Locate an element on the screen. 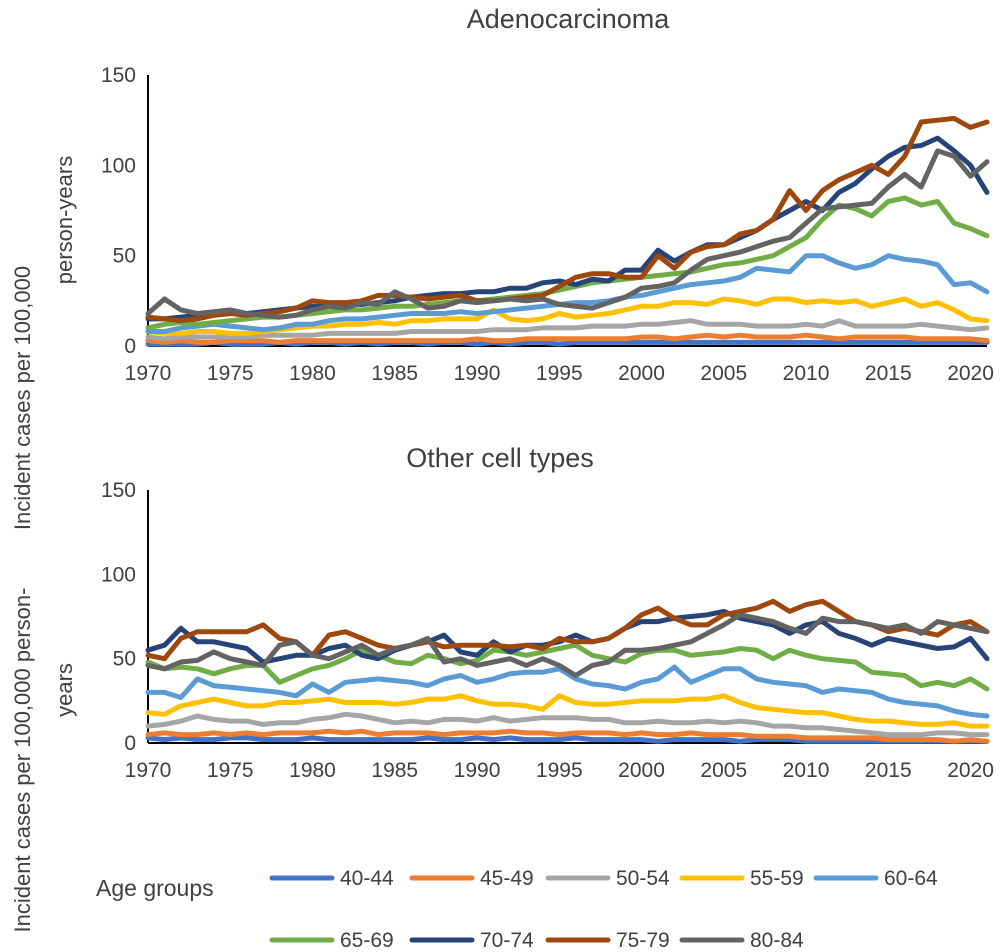 The width and height of the screenshot is (1000, 952). y-axis-title-line-2: person-years is located at coordinates (64, 220).